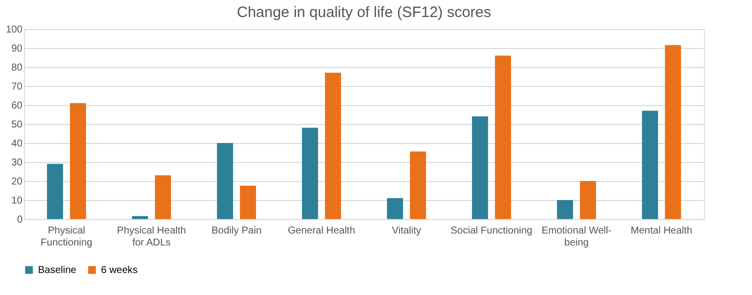 The width and height of the screenshot is (752, 295). What do you see at coordinates (364, 12) in the screenshot?
I see `chart-title: Change in quality of life (SF12) scores` at bounding box center [364, 12].